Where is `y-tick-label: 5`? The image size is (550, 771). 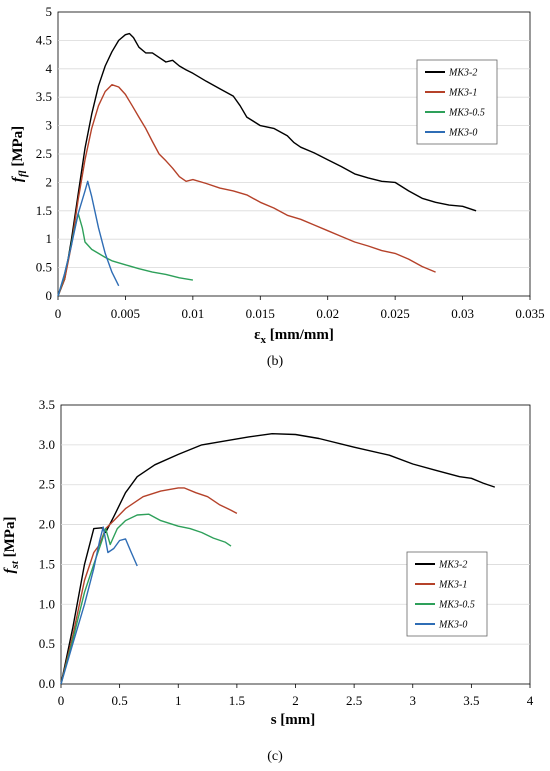 y-tick-label: 5 is located at coordinates (49, 11).